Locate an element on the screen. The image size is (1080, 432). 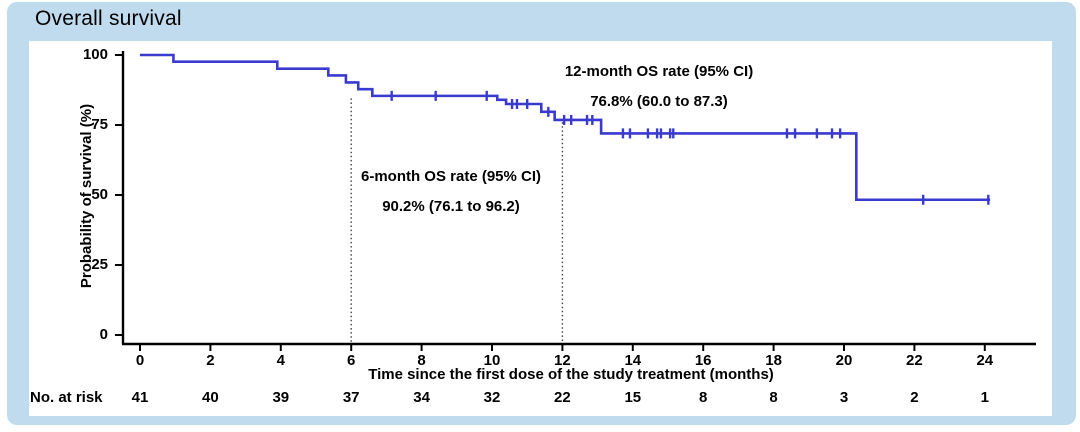
x-tick-label: 24 is located at coordinates (985, 360).